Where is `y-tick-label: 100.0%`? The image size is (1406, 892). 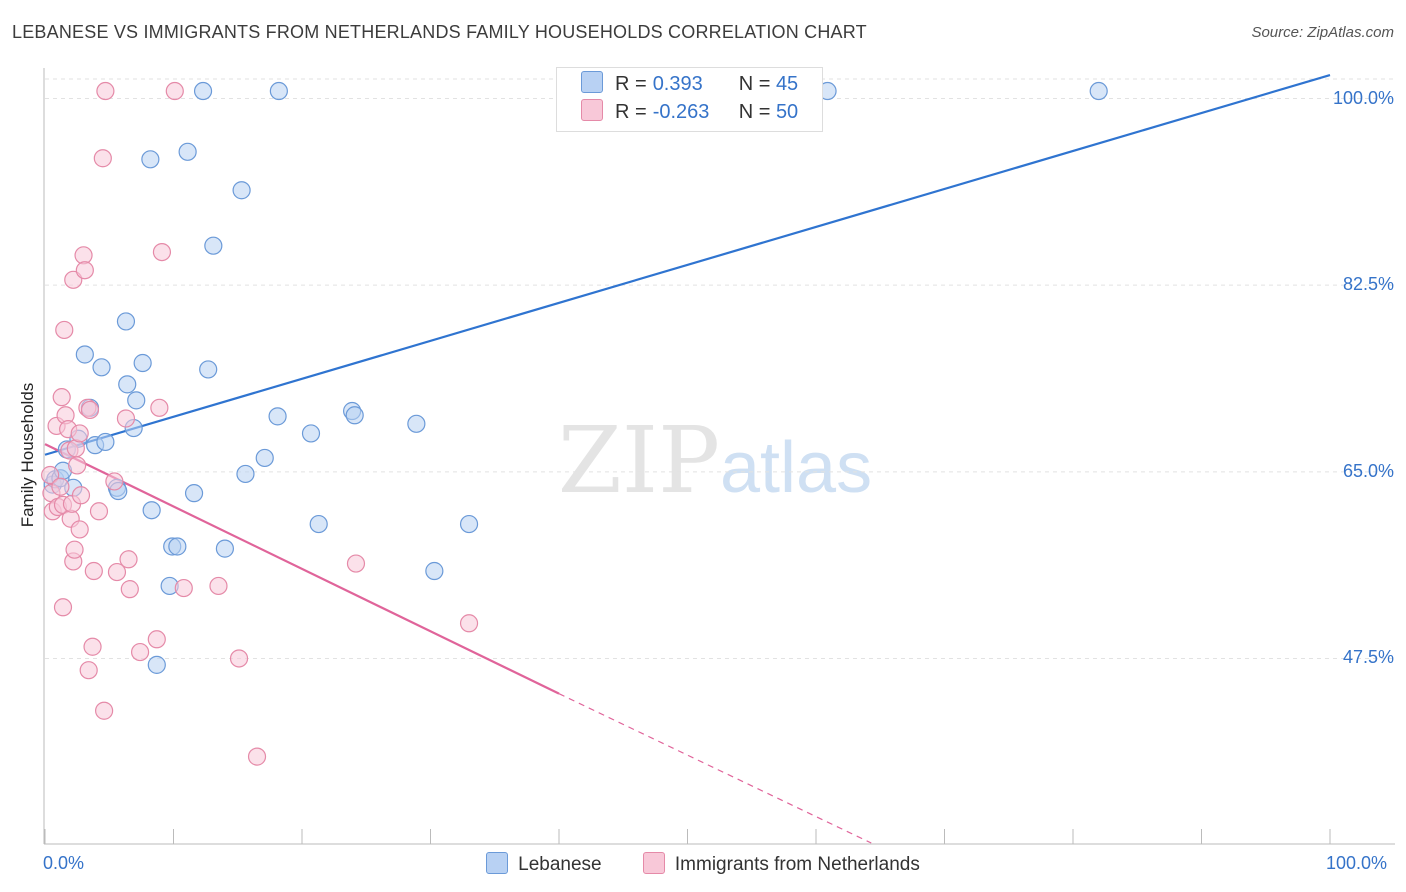
y-tick-label: 100.0% is located at coordinates (1363, 97).